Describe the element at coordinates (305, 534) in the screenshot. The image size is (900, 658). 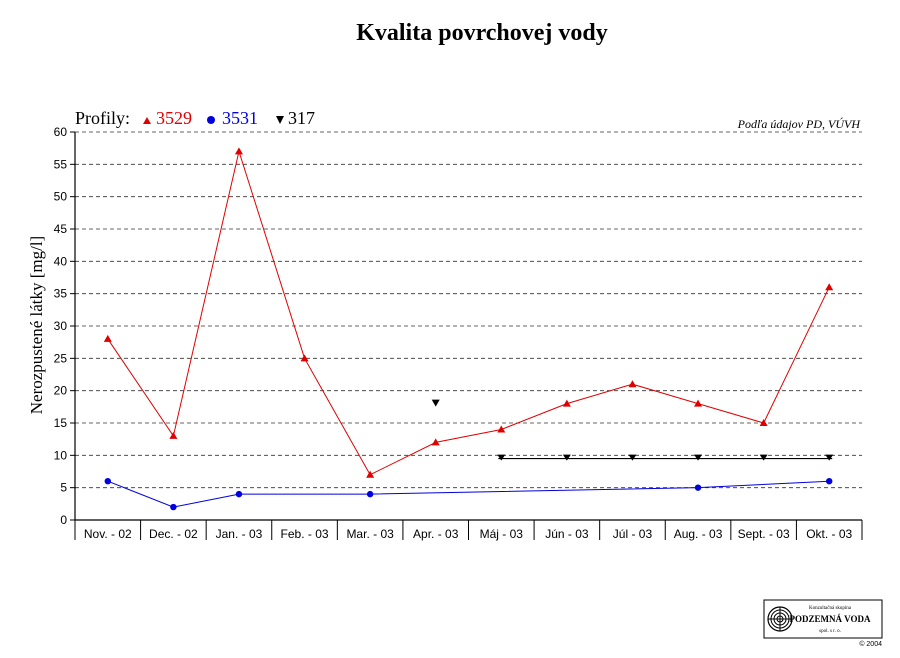
I see `x-tick-label: Feb. - 03` at that location.